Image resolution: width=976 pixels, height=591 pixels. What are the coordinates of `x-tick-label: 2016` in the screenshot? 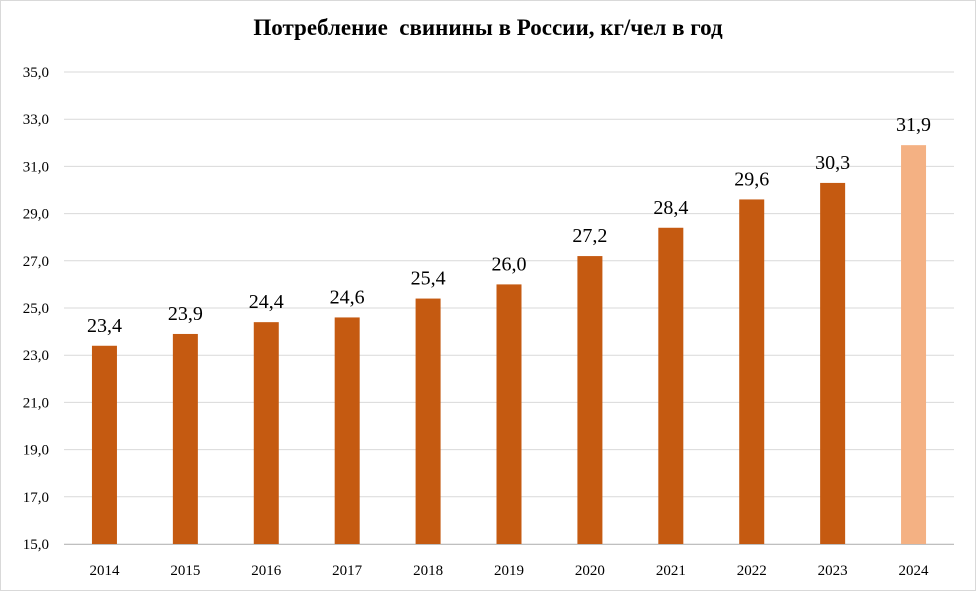 It's located at (266, 571).